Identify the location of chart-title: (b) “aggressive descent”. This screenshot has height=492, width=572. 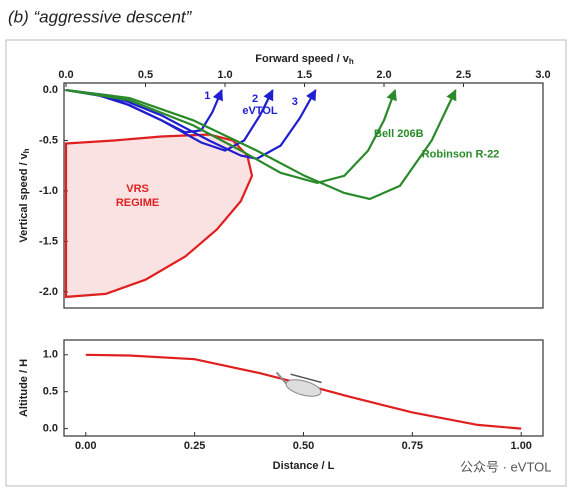
(100, 16).